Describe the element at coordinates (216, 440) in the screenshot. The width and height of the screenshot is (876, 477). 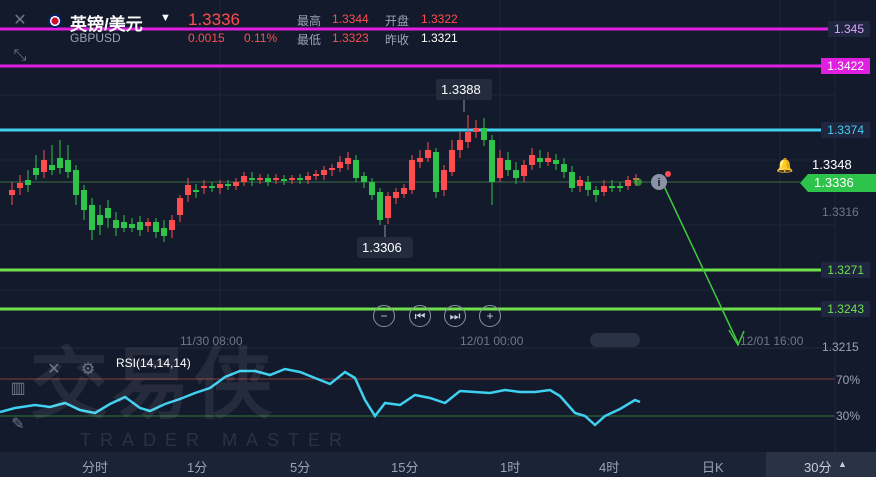
I see `watermark-subtitle: TRADER MASTER` at that location.